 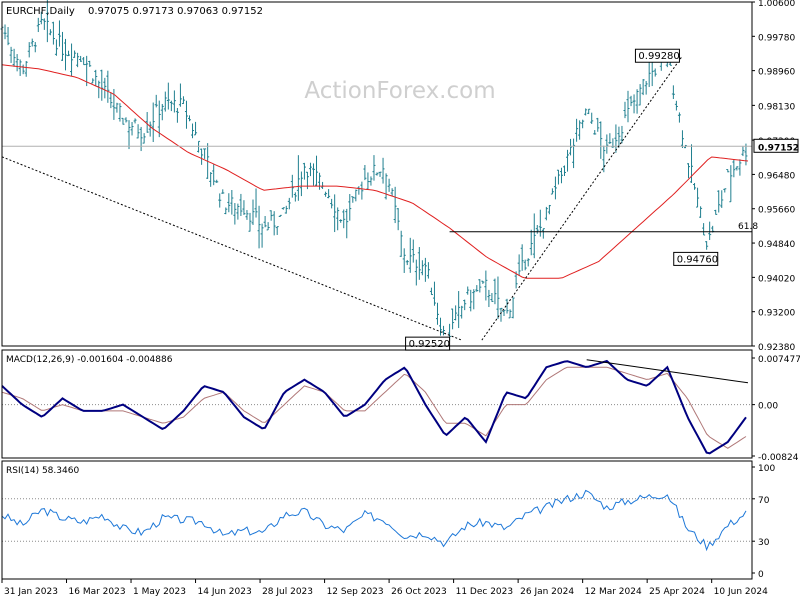 I want to click on xaxis-tick-label: 12 Sep 2023, so click(x=355, y=592).